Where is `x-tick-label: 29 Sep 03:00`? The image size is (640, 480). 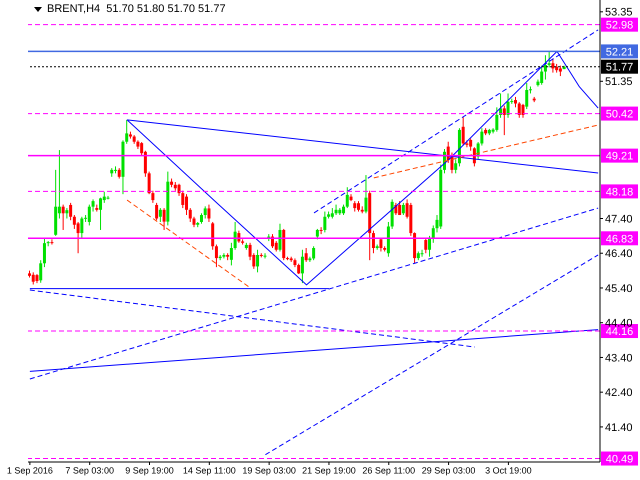
x-tick-label: 29 Sep 03:00 is located at coordinates (449, 470).